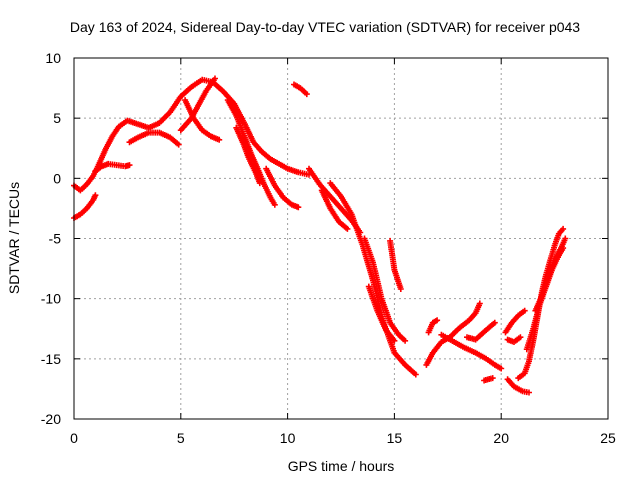 The width and height of the screenshot is (640, 480). Describe the element at coordinates (14, 238) in the screenshot. I see `y-axis-label: SDTVAR / TECUs` at that location.